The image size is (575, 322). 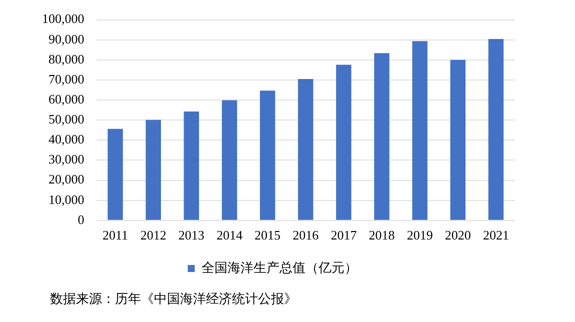 I want to click on y-tick-label: 90,000, so click(x=66, y=38).